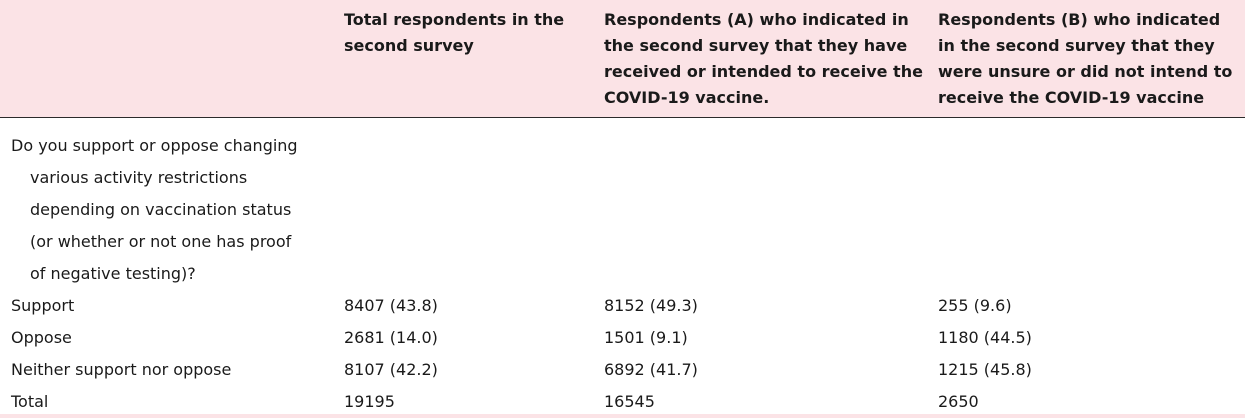  Describe the element at coordinates (391, 337) in the screenshot. I see `cell-total: 2681 (14.0)` at that location.